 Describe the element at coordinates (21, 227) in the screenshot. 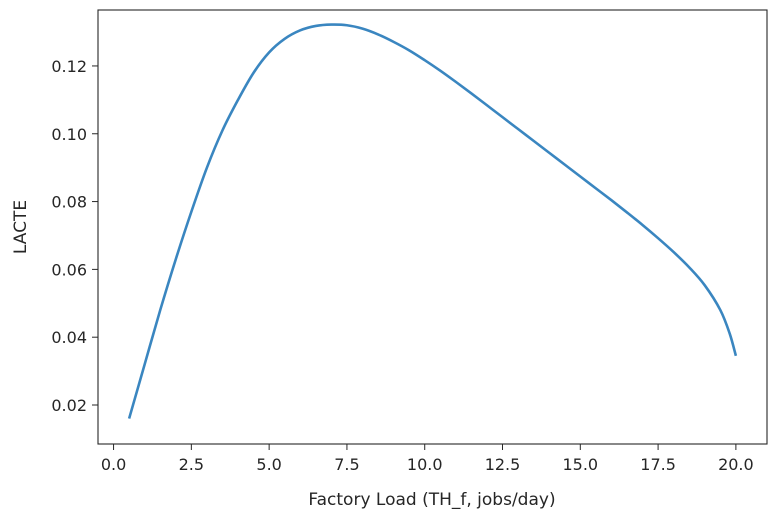

I see `y-axis-label: LACTE` at that location.